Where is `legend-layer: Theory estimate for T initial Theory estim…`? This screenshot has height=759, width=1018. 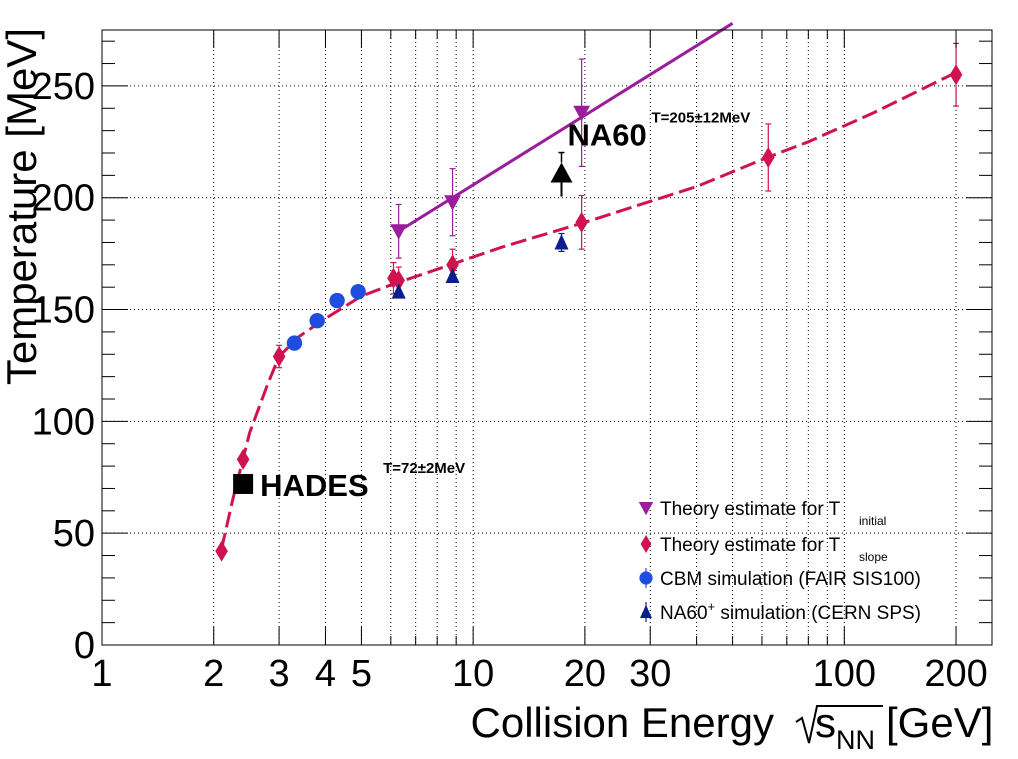 legend-layer: Theory estimate for T initial Theory estim… is located at coordinates (779, 561).